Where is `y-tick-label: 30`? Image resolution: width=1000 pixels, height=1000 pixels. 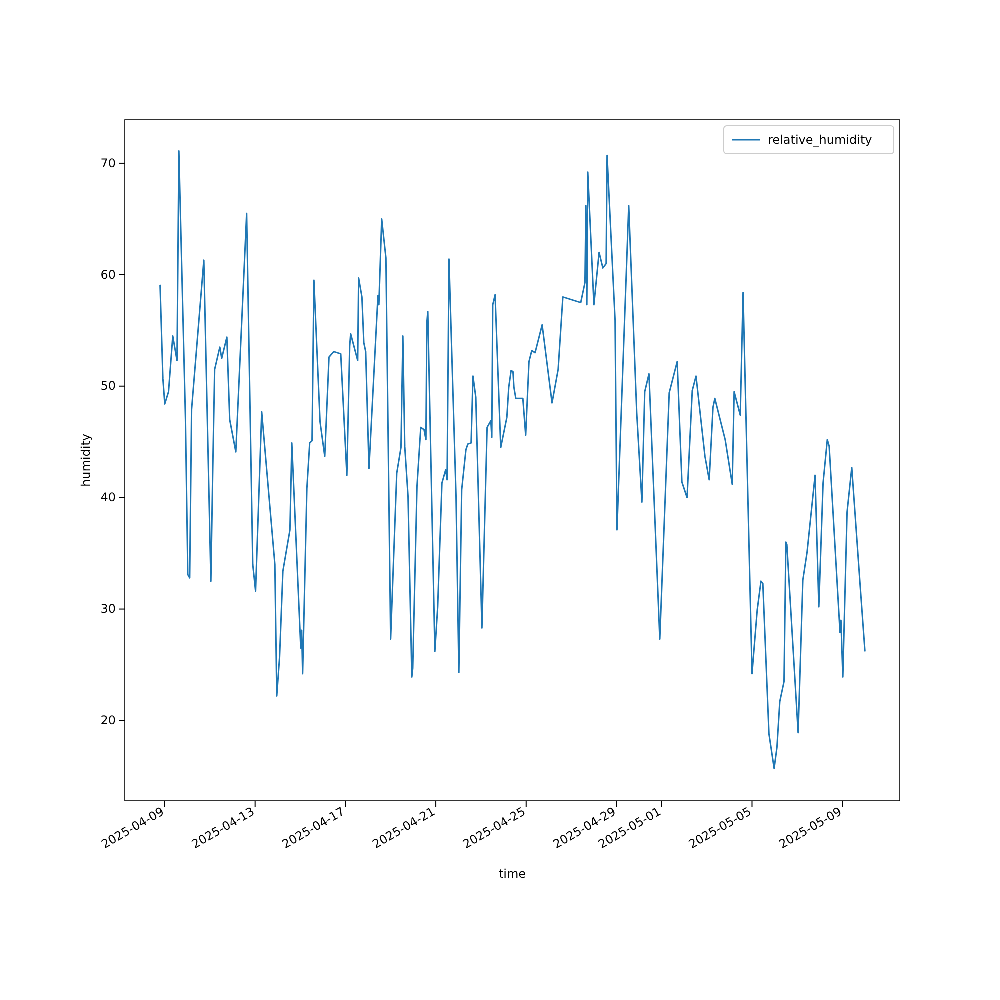 y-tick-label: 30 is located at coordinates (108, 609).